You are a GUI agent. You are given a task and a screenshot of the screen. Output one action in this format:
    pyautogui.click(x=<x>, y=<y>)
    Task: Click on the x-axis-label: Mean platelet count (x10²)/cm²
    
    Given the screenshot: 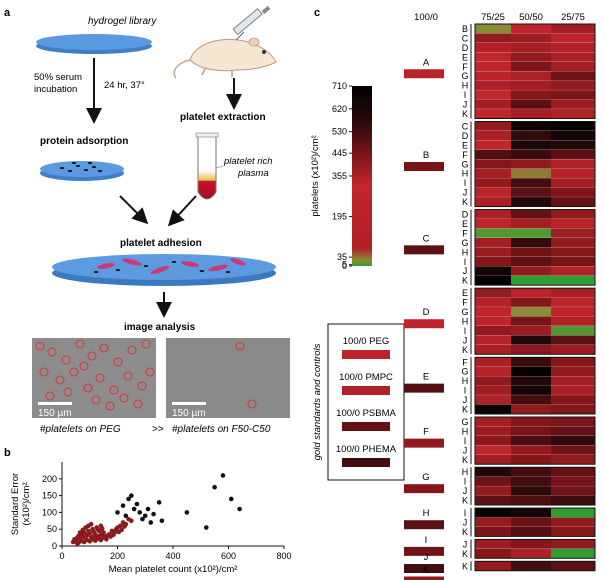 What is the action you would take?
    pyautogui.click(x=173, y=569)
    